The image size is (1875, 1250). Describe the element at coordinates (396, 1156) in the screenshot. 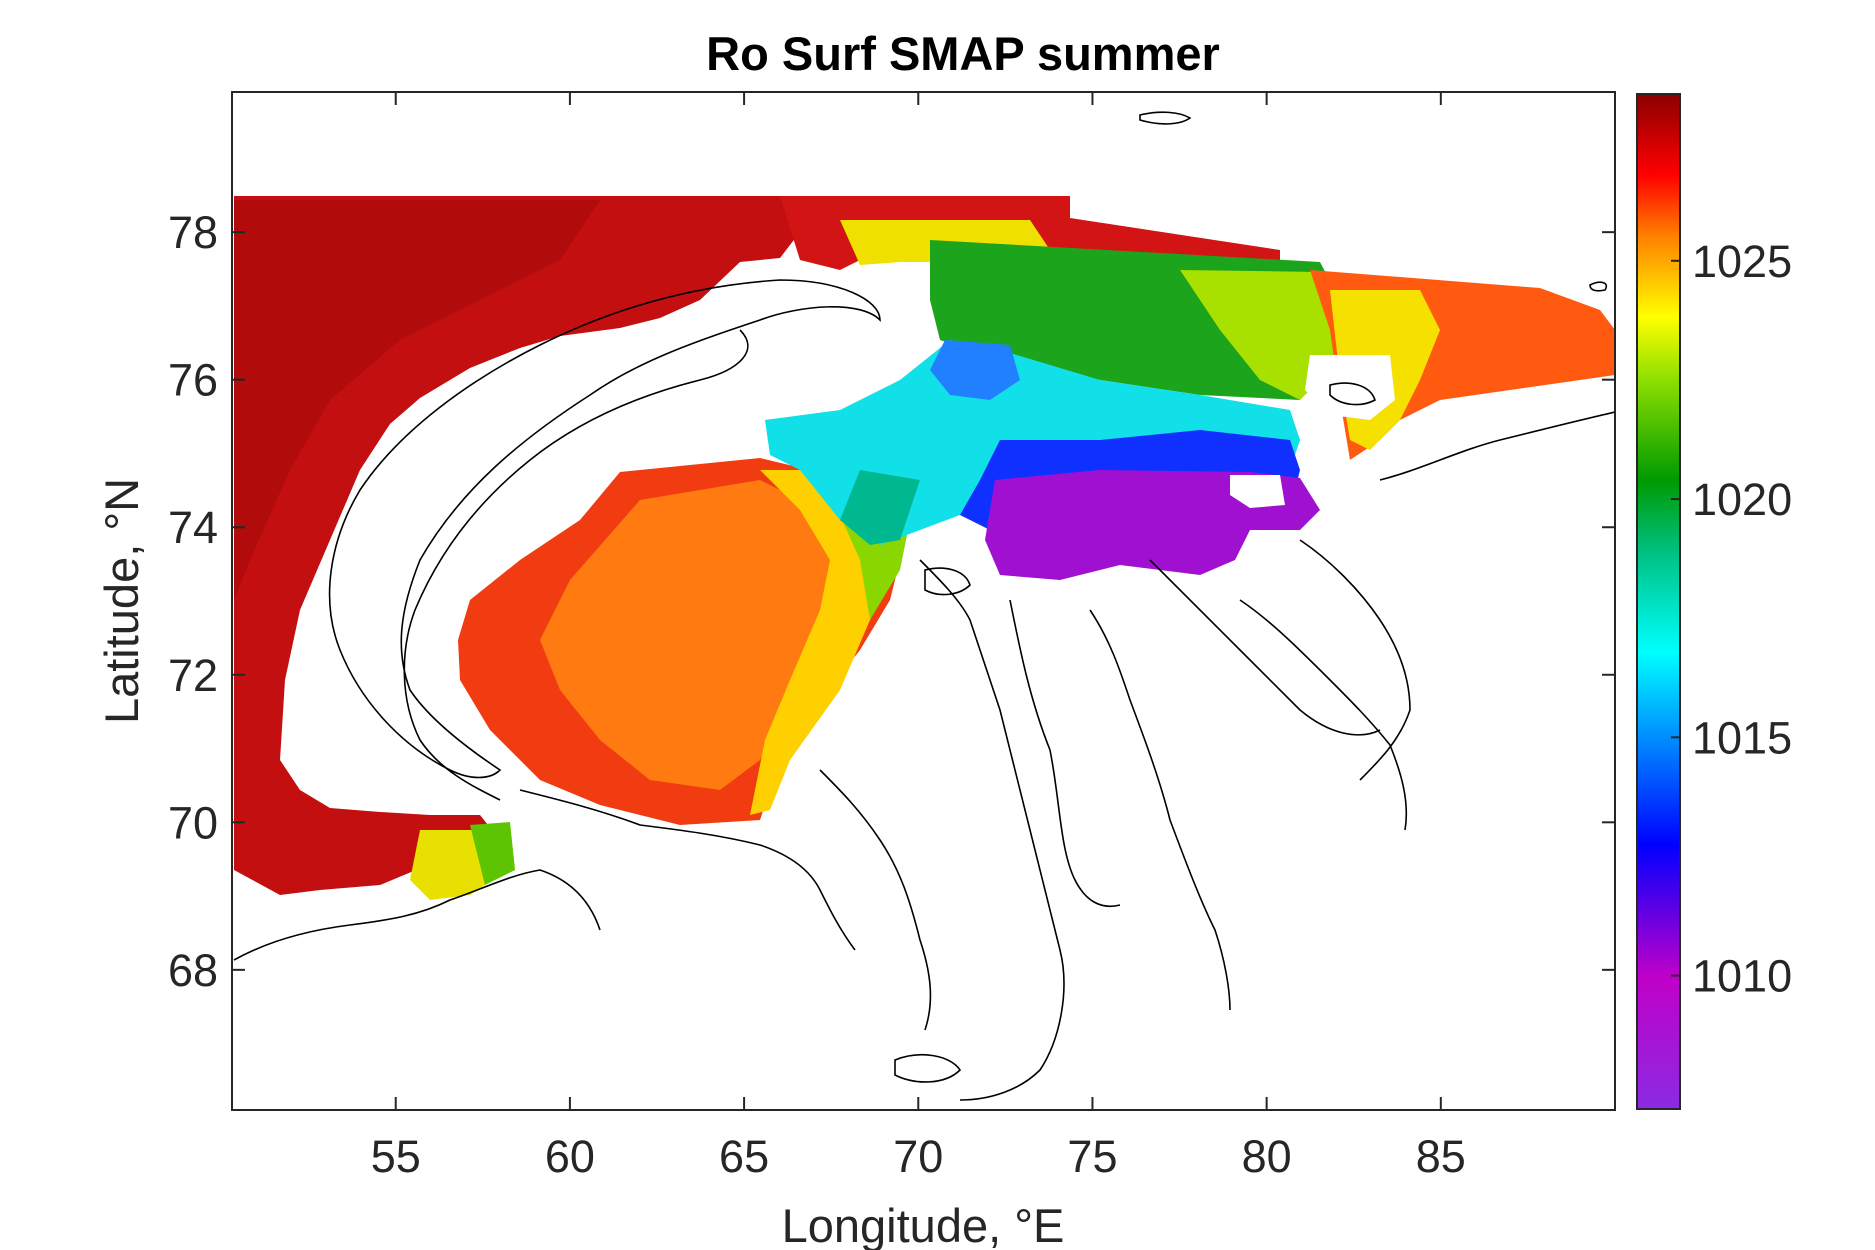

I see `x-tick-label: 55` at that location.